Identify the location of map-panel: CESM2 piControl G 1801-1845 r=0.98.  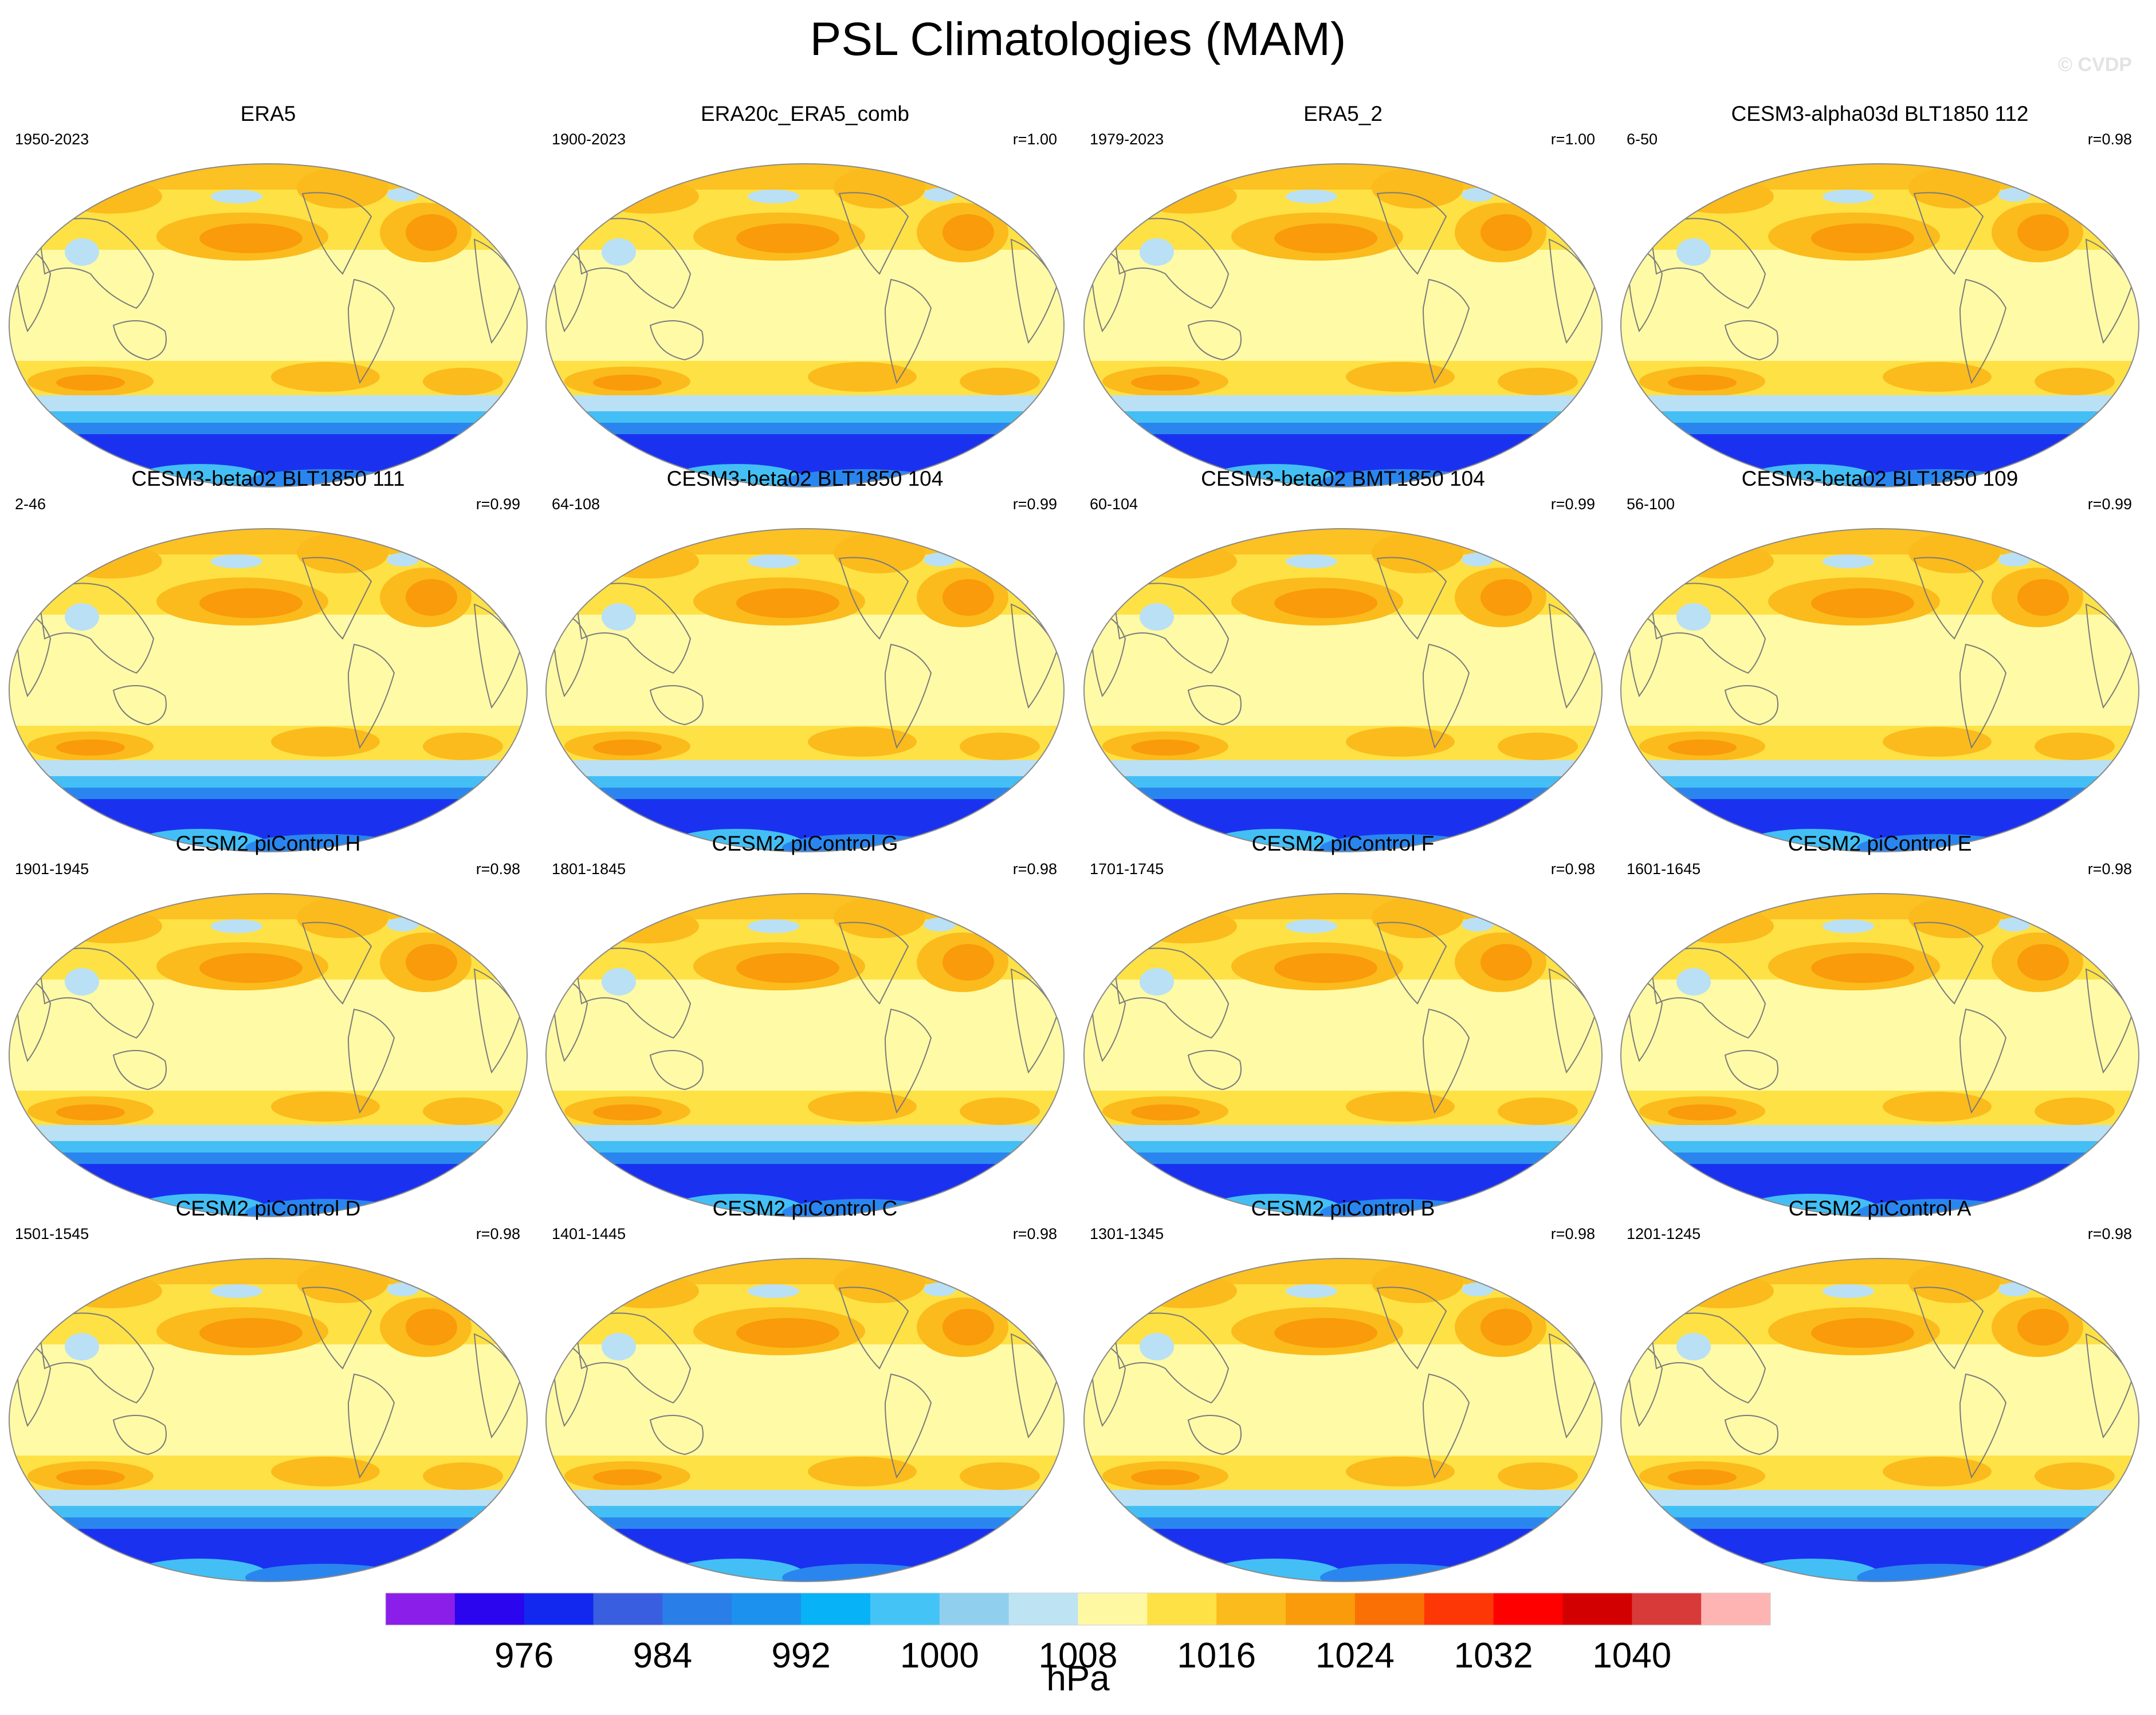
(805, 1024).